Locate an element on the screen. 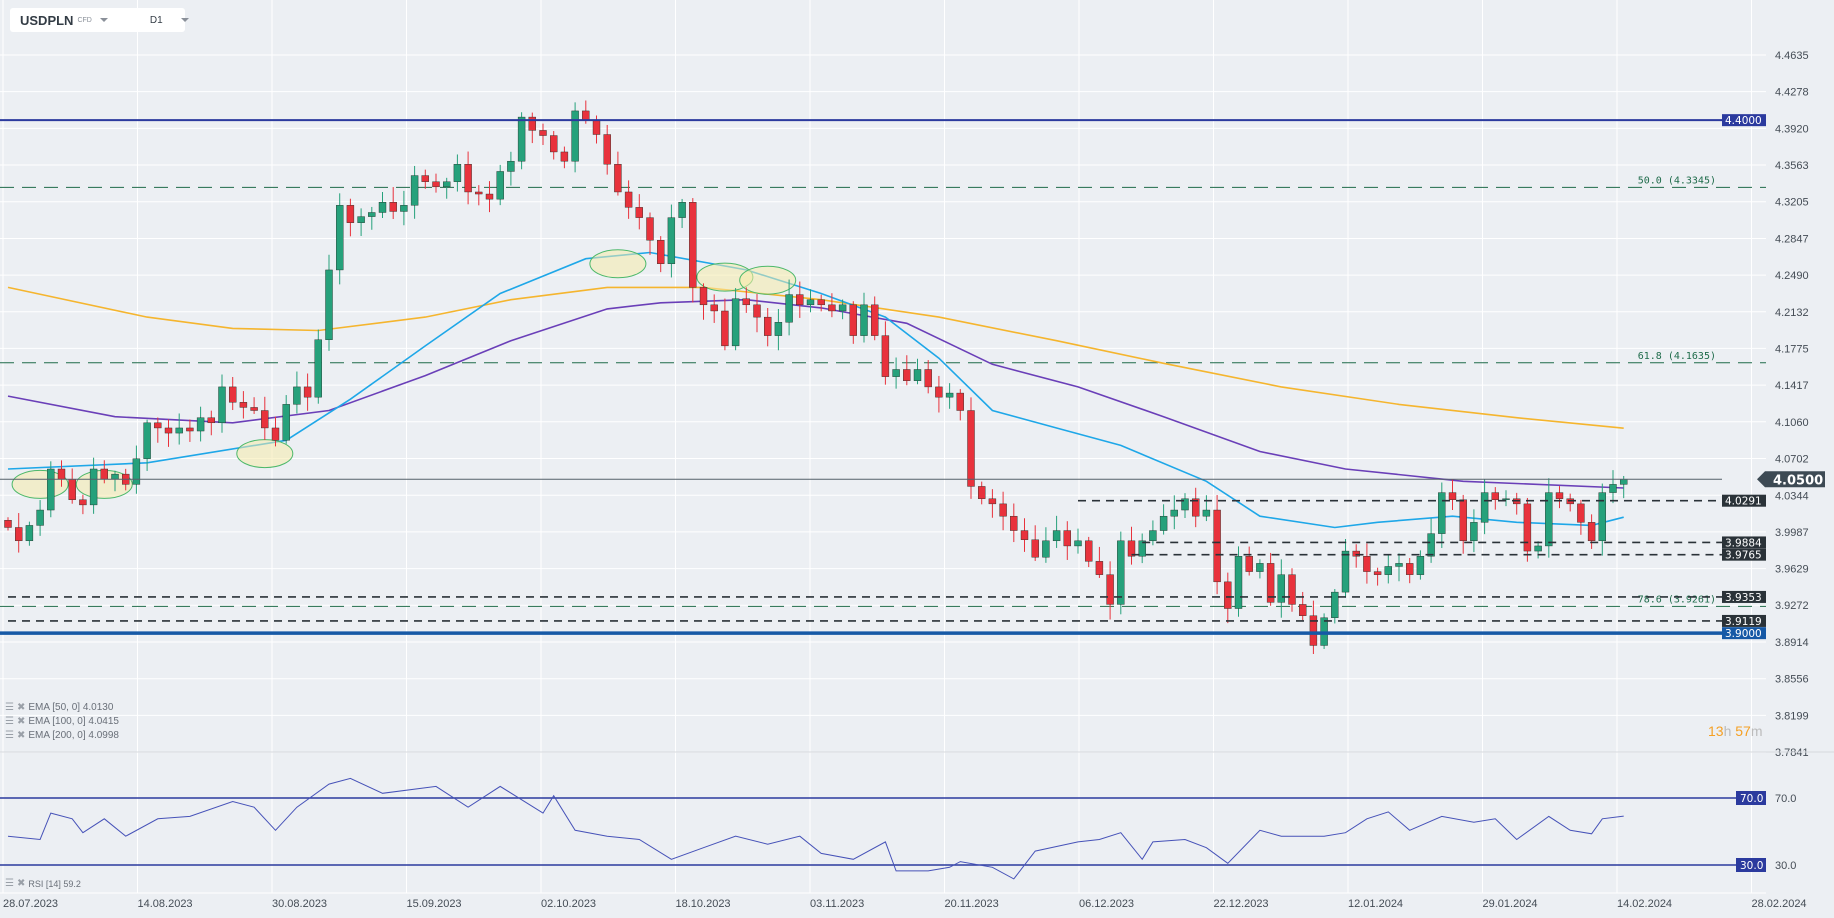 This screenshot has width=1834, height=918. y-tick-label: 3.9272 is located at coordinates (1792, 606).